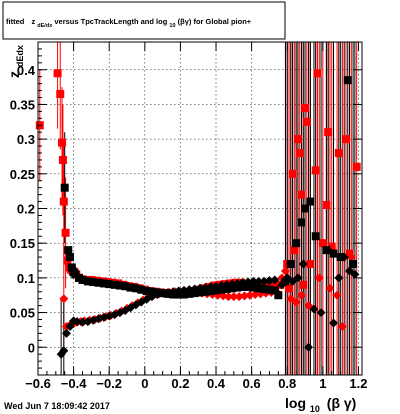 This screenshot has width=400, height=414. I want to click on y-tick-label: 0, so click(31, 347).